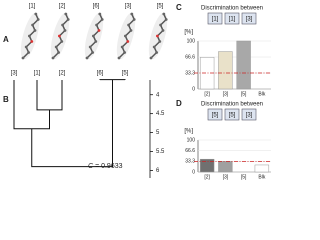  I want to click on panel-letter: A, so click(6, 39).